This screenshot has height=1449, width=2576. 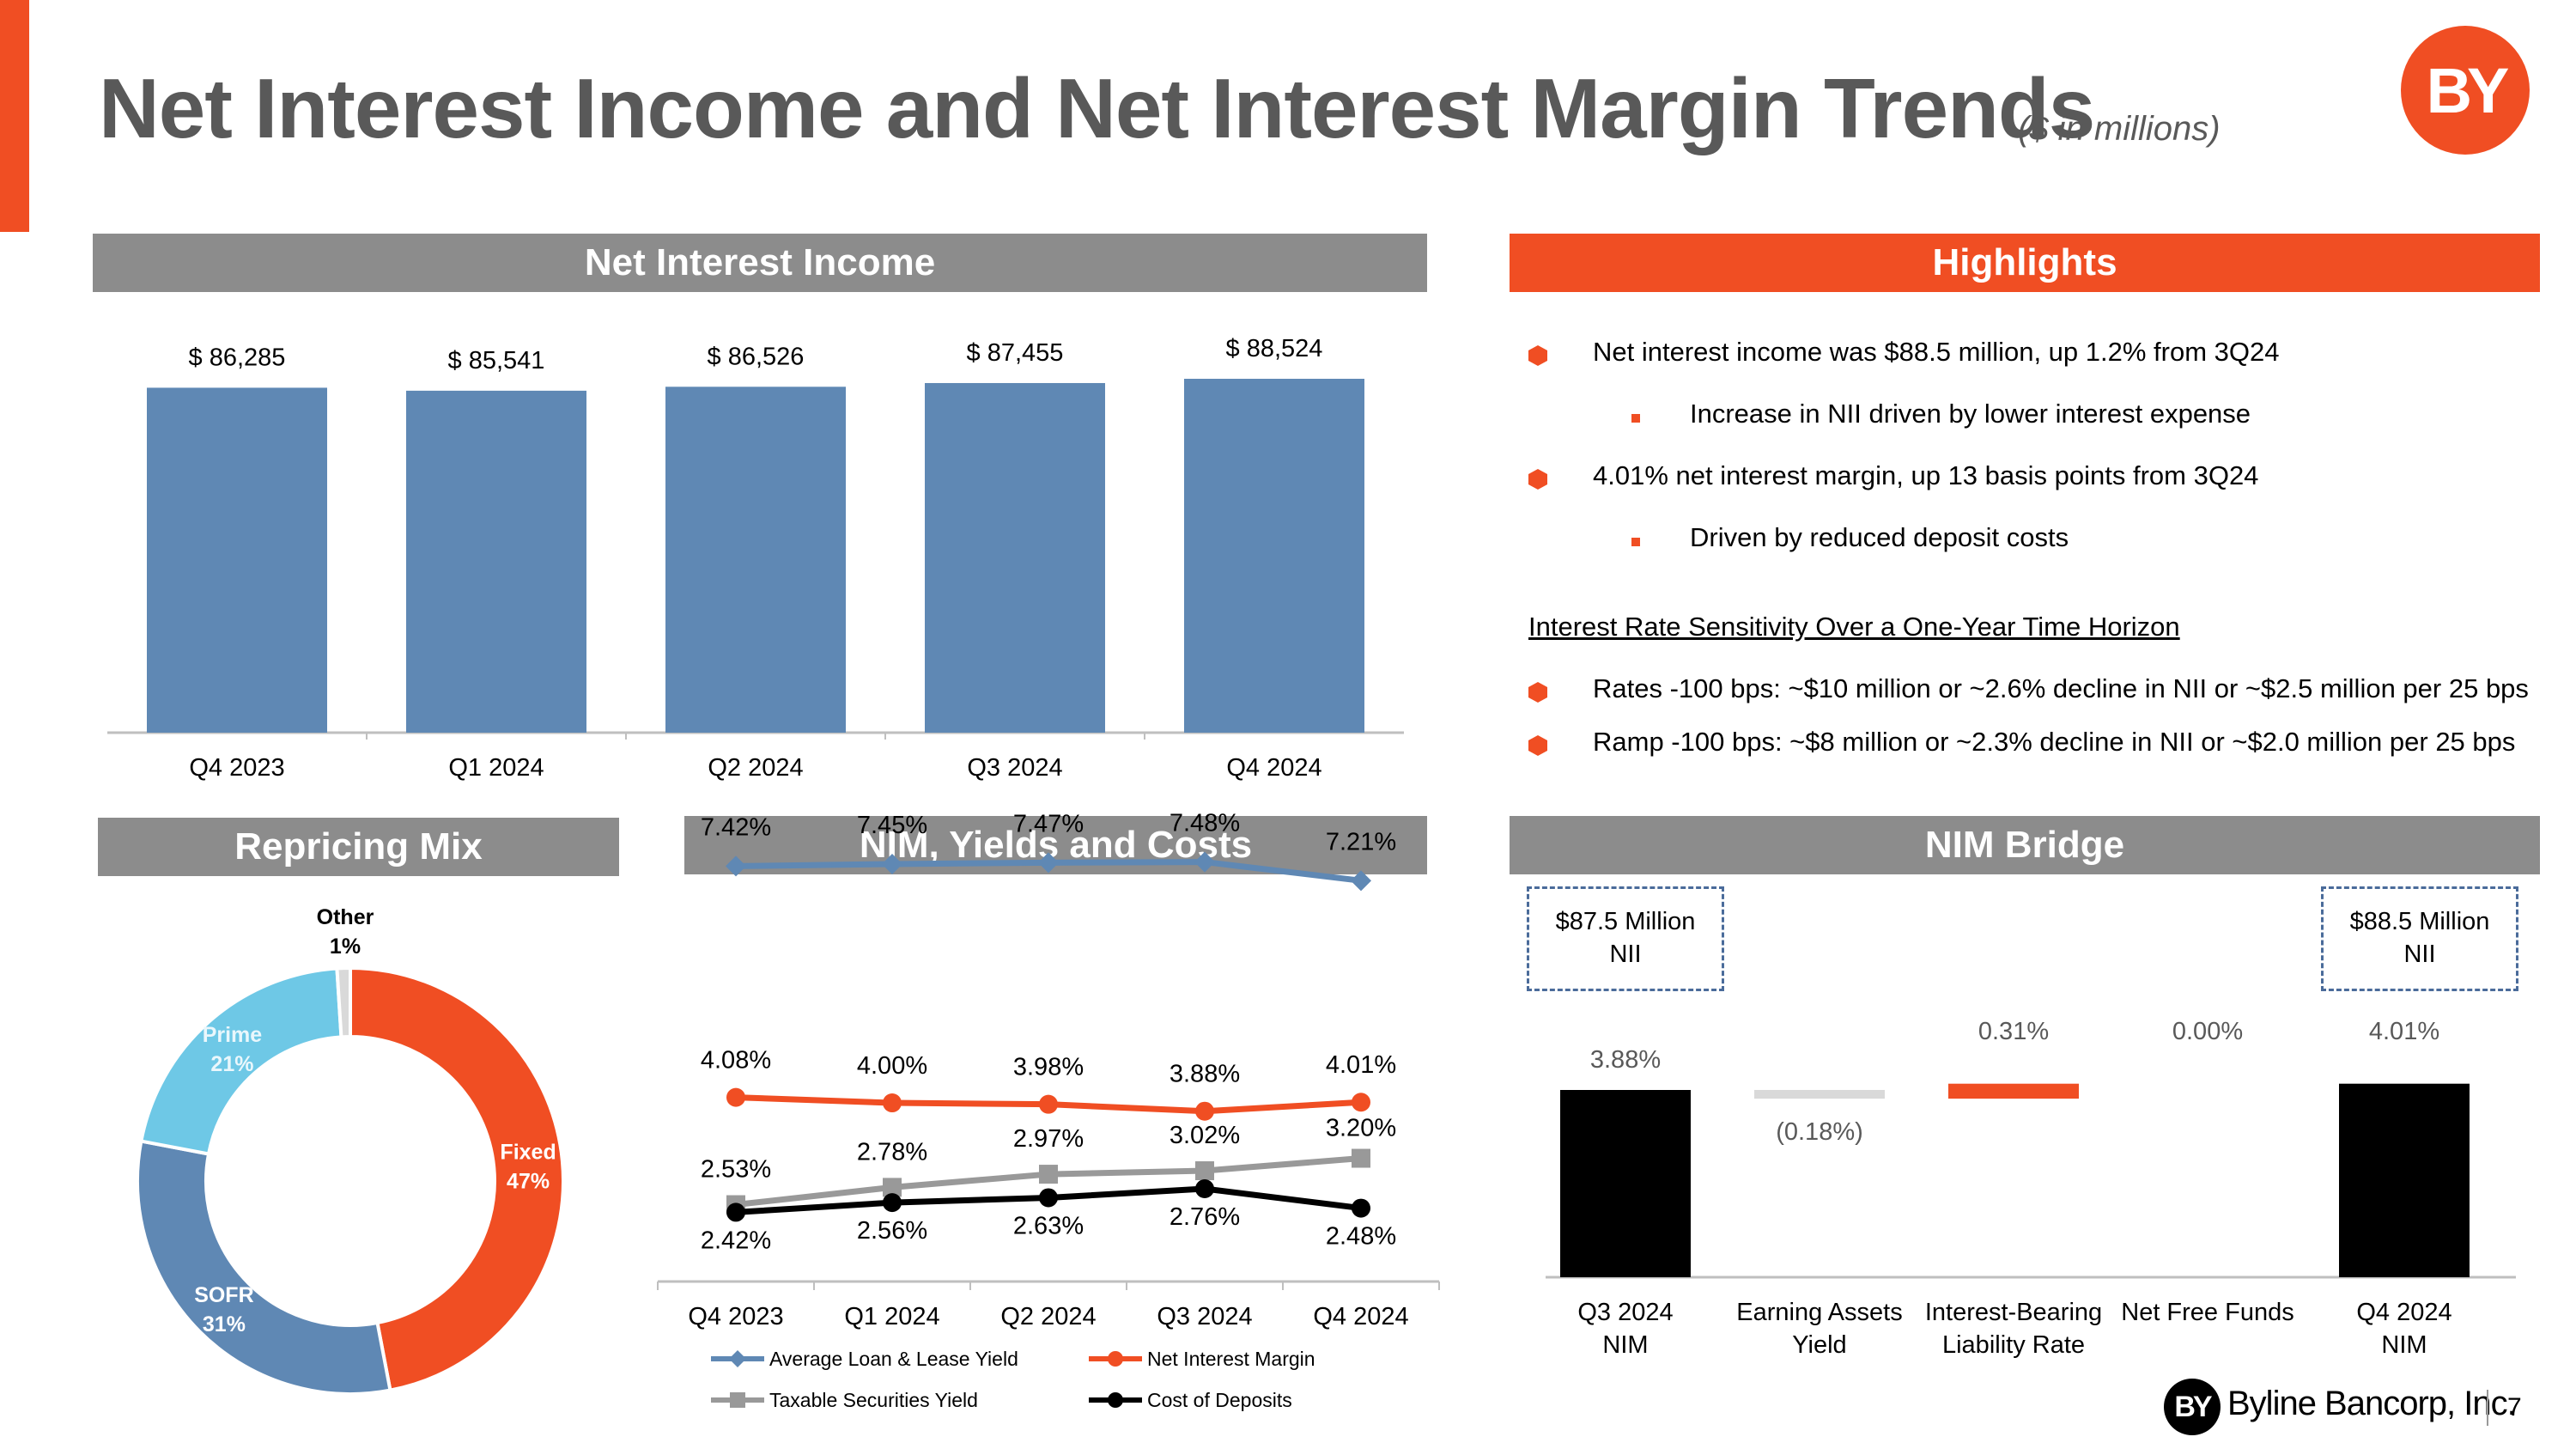 What do you see at coordinates (2514, 1407) in the screenshot?
I see `page-number: 7` at bounding box center [2514, 1407].